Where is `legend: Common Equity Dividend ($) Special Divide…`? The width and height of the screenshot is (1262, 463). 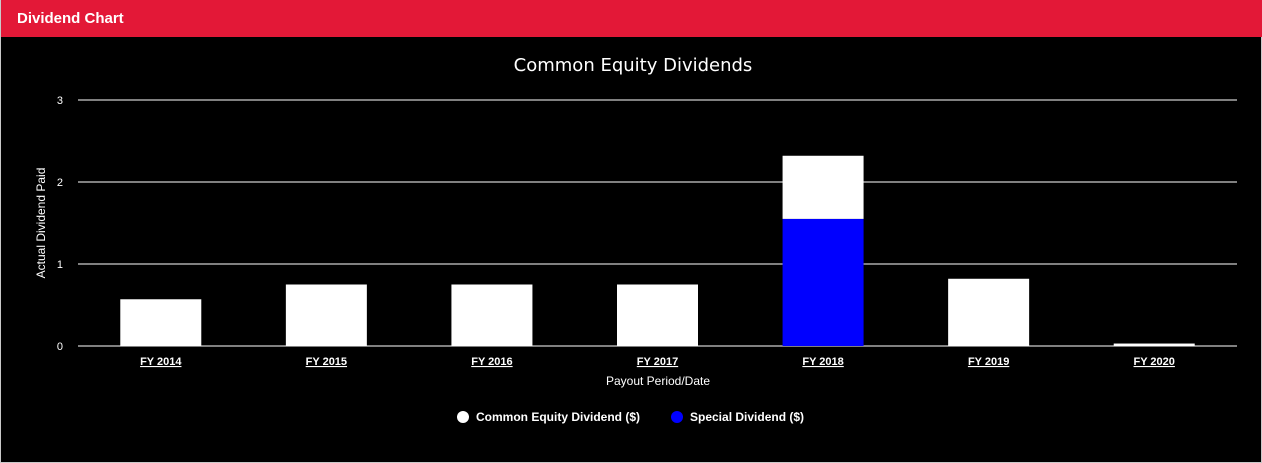 legend: Common Equity Dividend ($) Special Divide… is located at coordinates (630, 417).